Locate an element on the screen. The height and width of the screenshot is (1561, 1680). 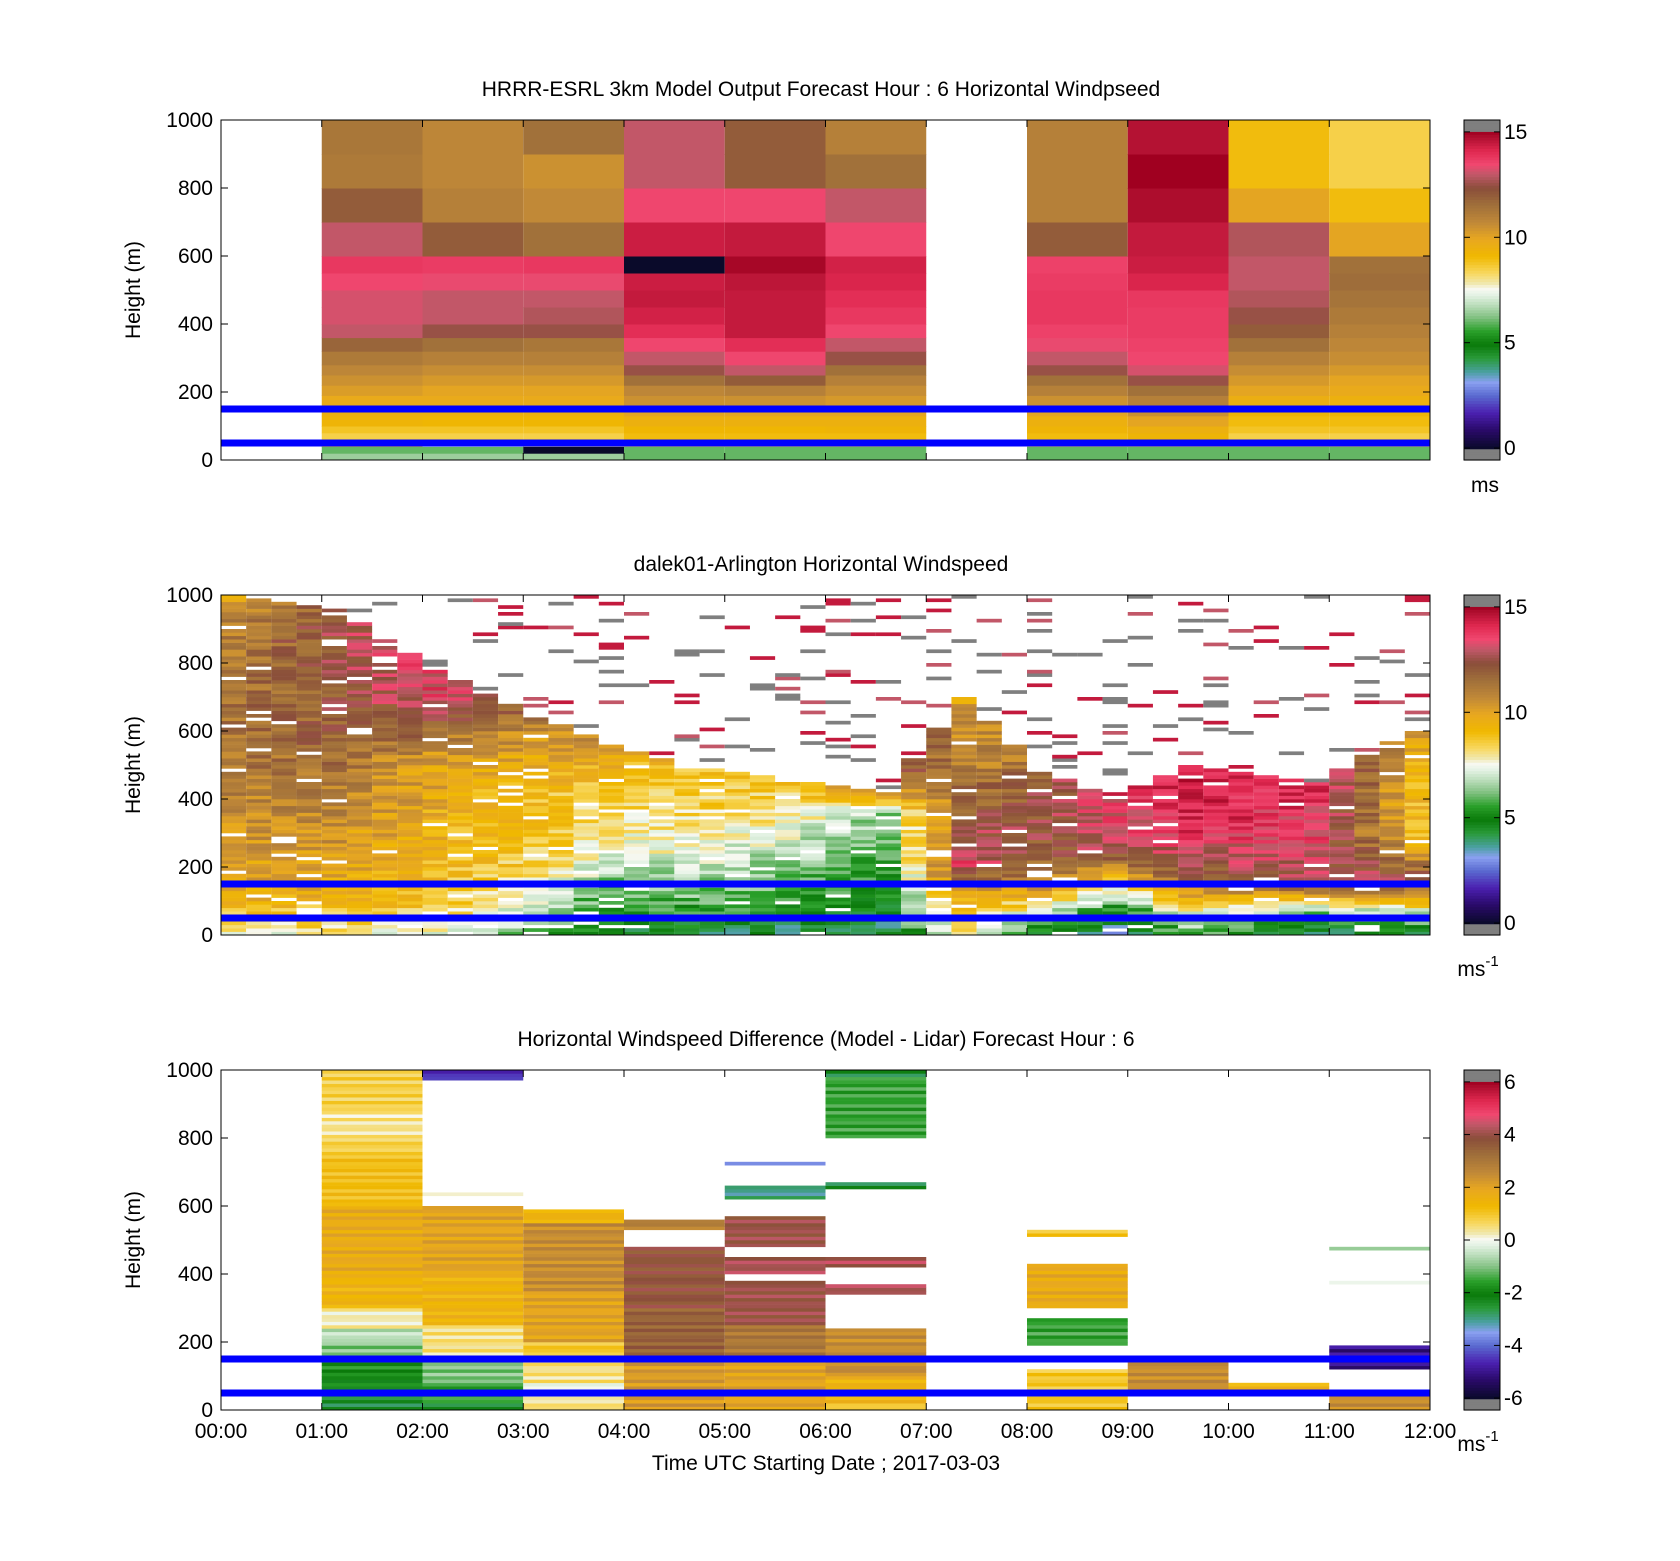
colorbar-tick-label: -4 is located at coordinates (1513, 1345).